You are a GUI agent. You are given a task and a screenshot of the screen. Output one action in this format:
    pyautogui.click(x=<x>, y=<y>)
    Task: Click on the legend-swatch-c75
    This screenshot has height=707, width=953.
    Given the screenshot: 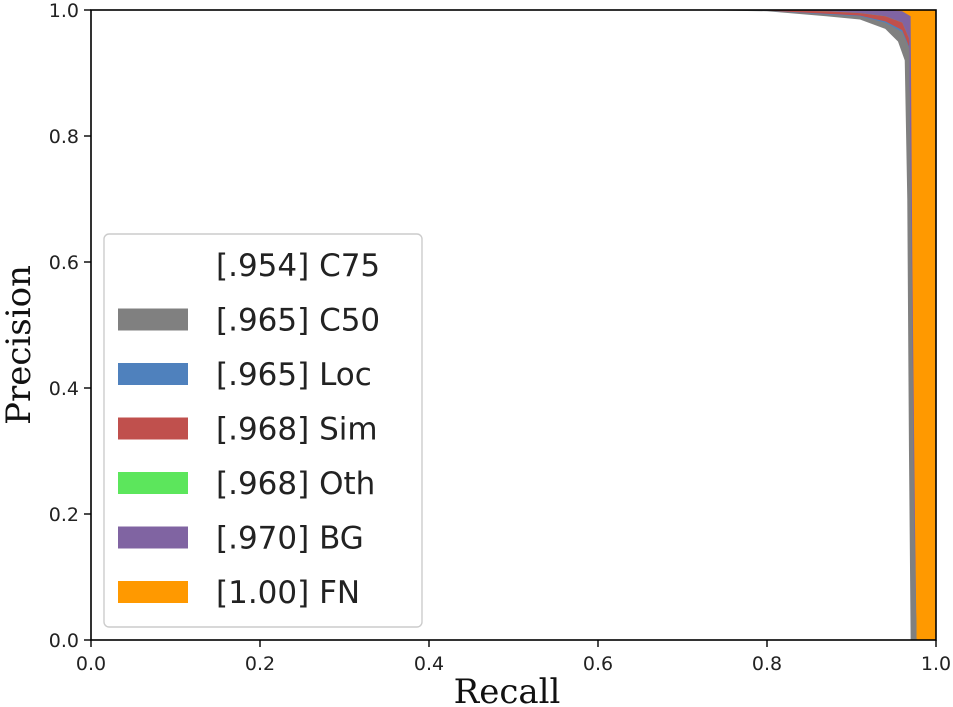 What is the action you would take?
    pyautogui.click(x=153, y=265)
    